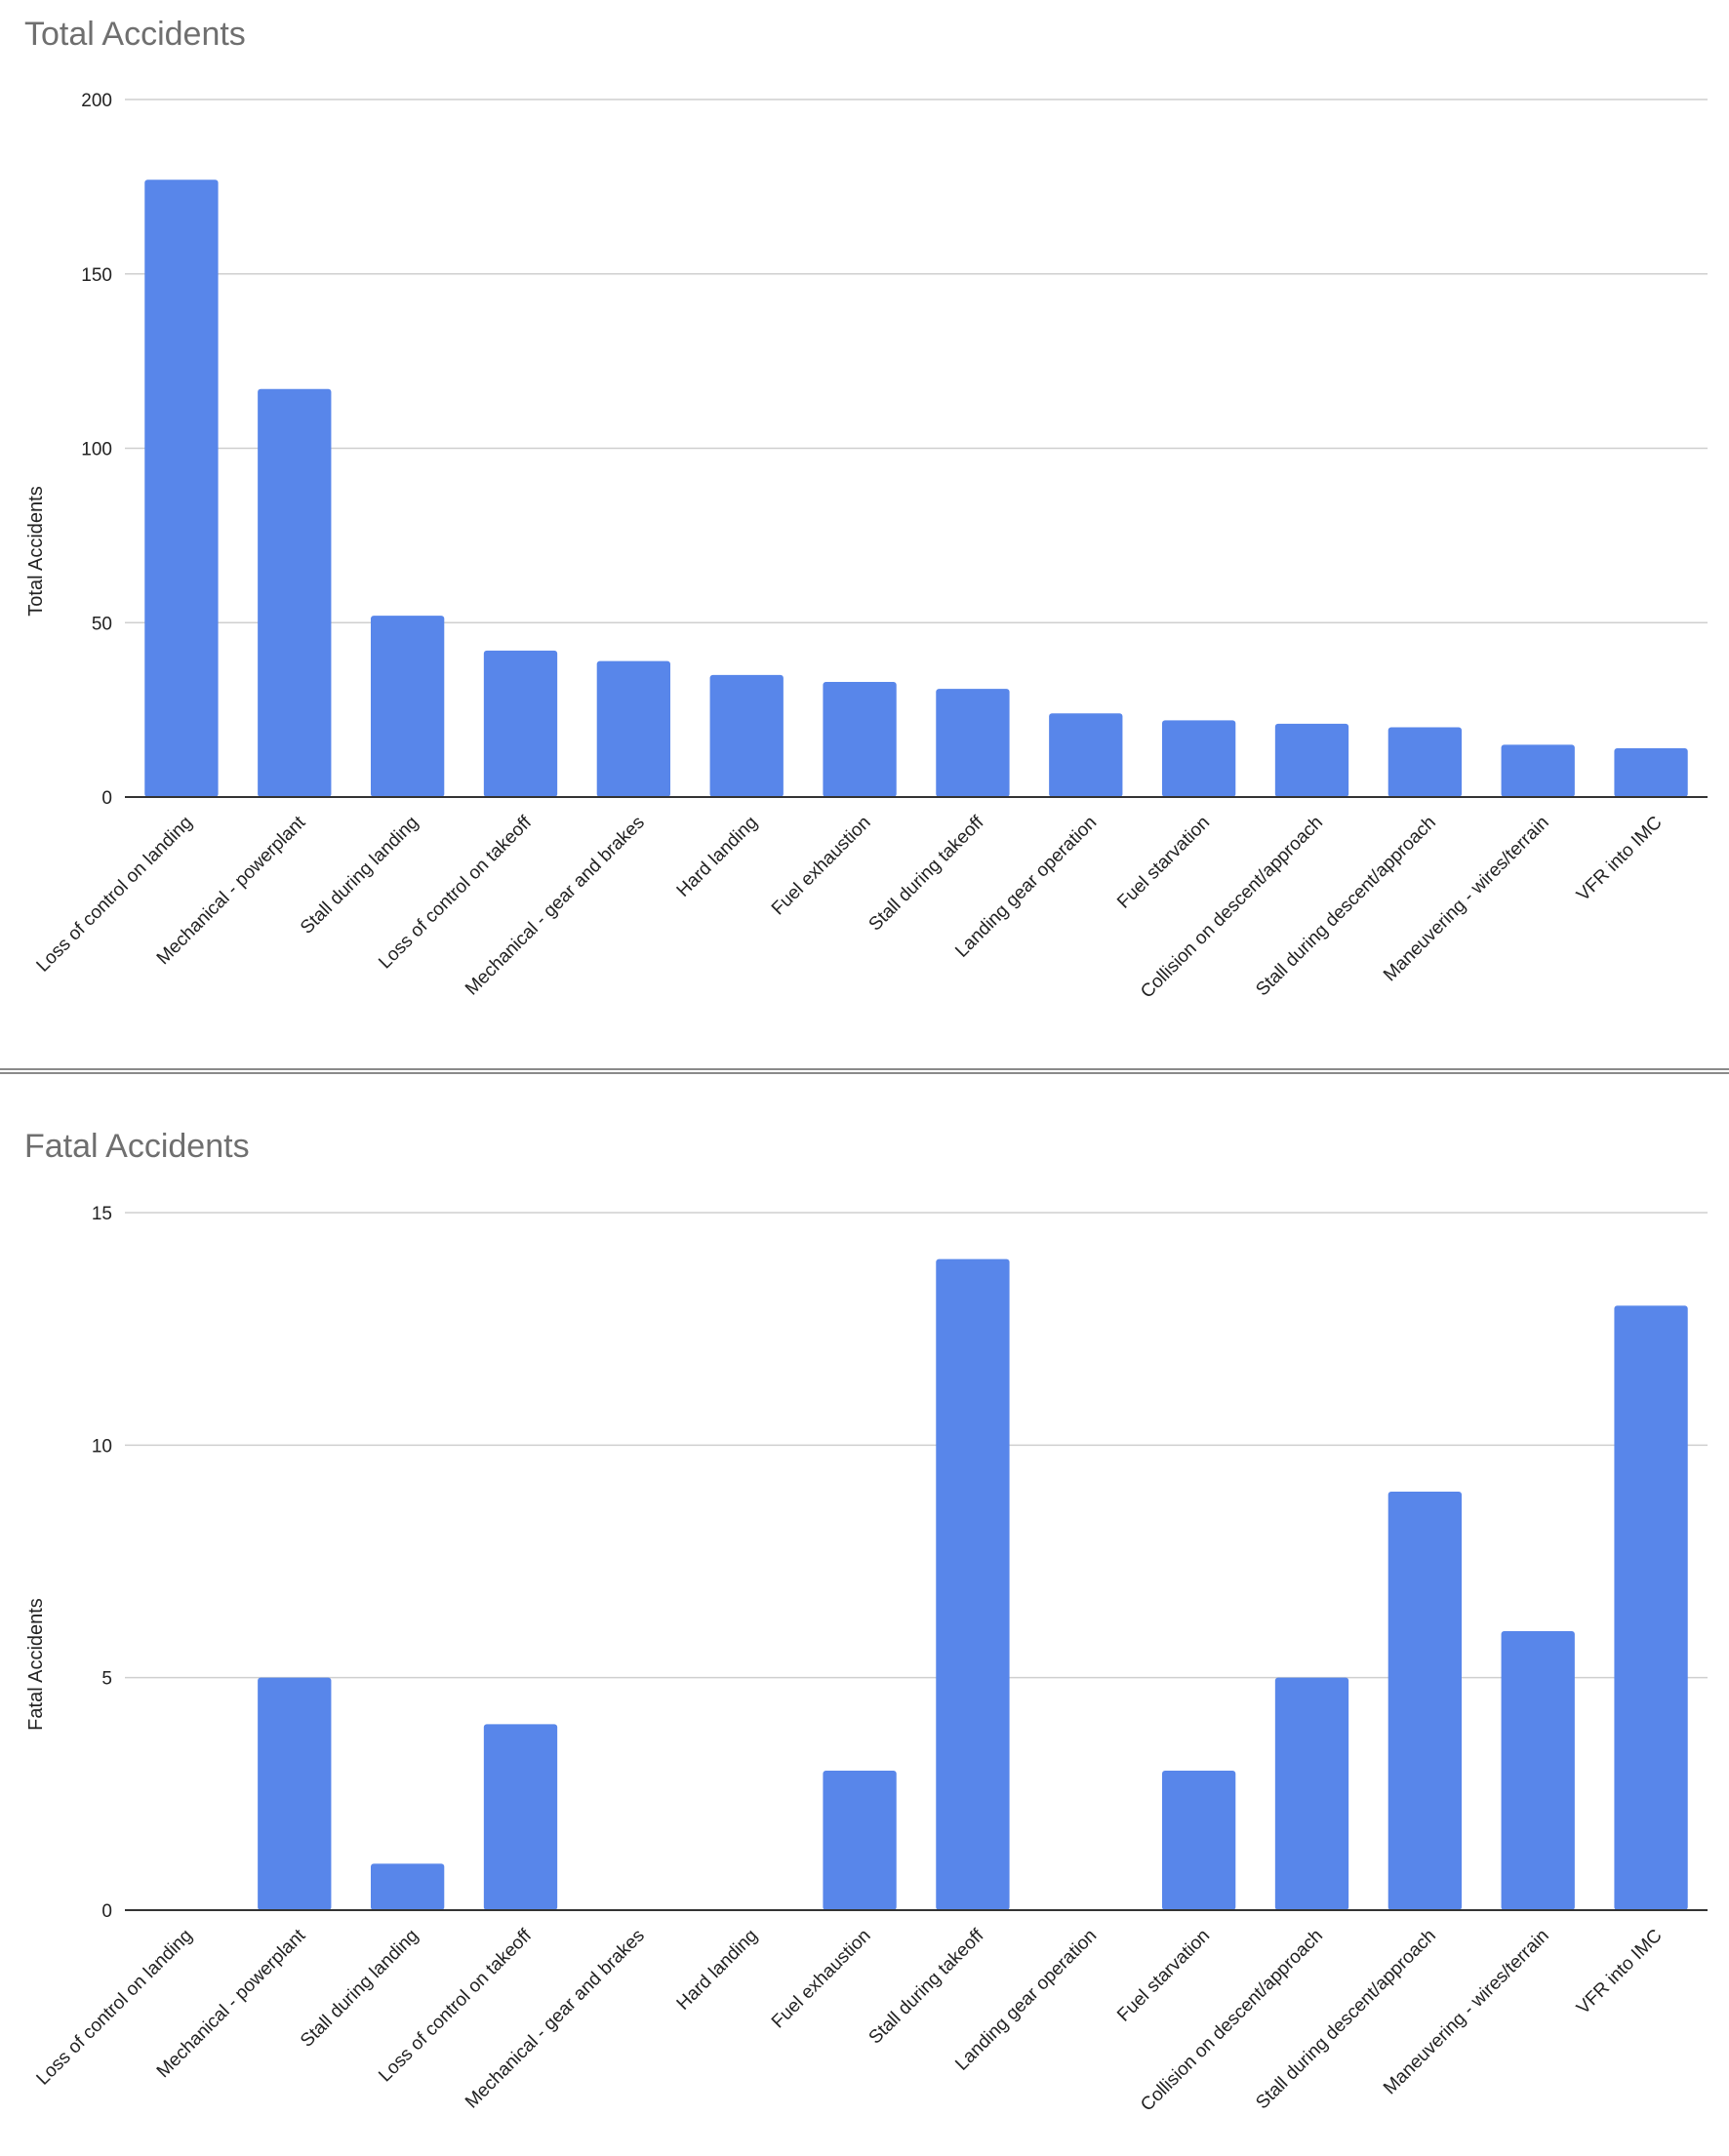 The image size is (1729, 2156). What do you see at coordinates (102, 1214) in the screenshot?
I see `y-tick-label: 15` at bounding box center [102, 1214].